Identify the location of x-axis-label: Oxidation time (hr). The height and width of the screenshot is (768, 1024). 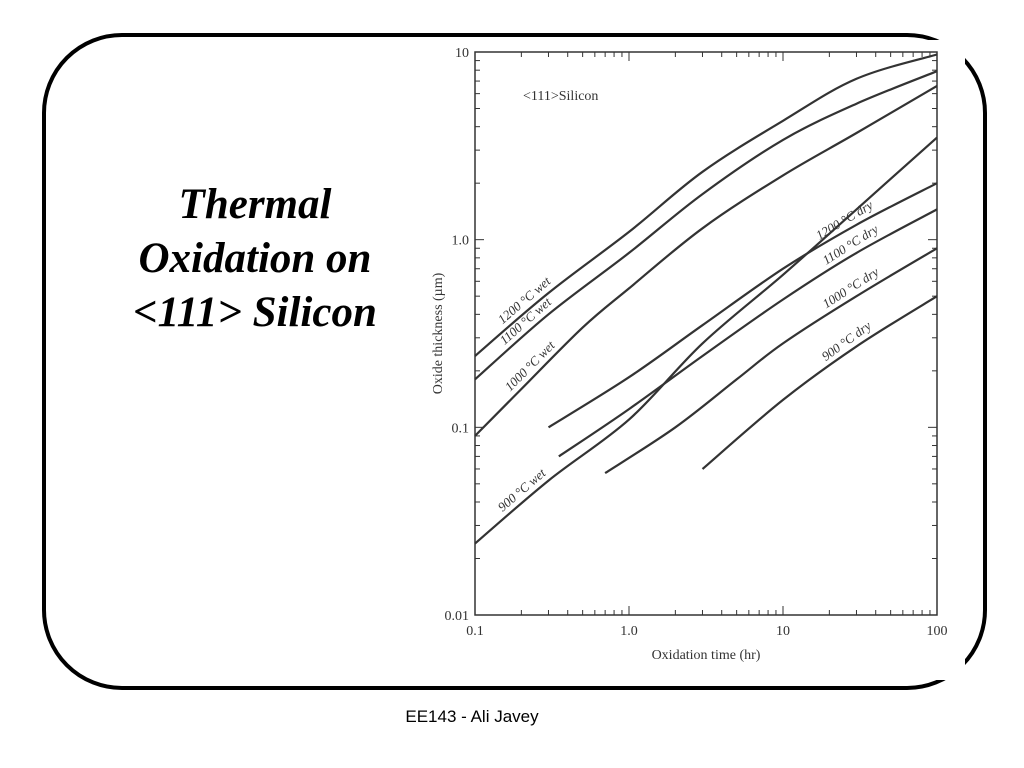
(706, 655).